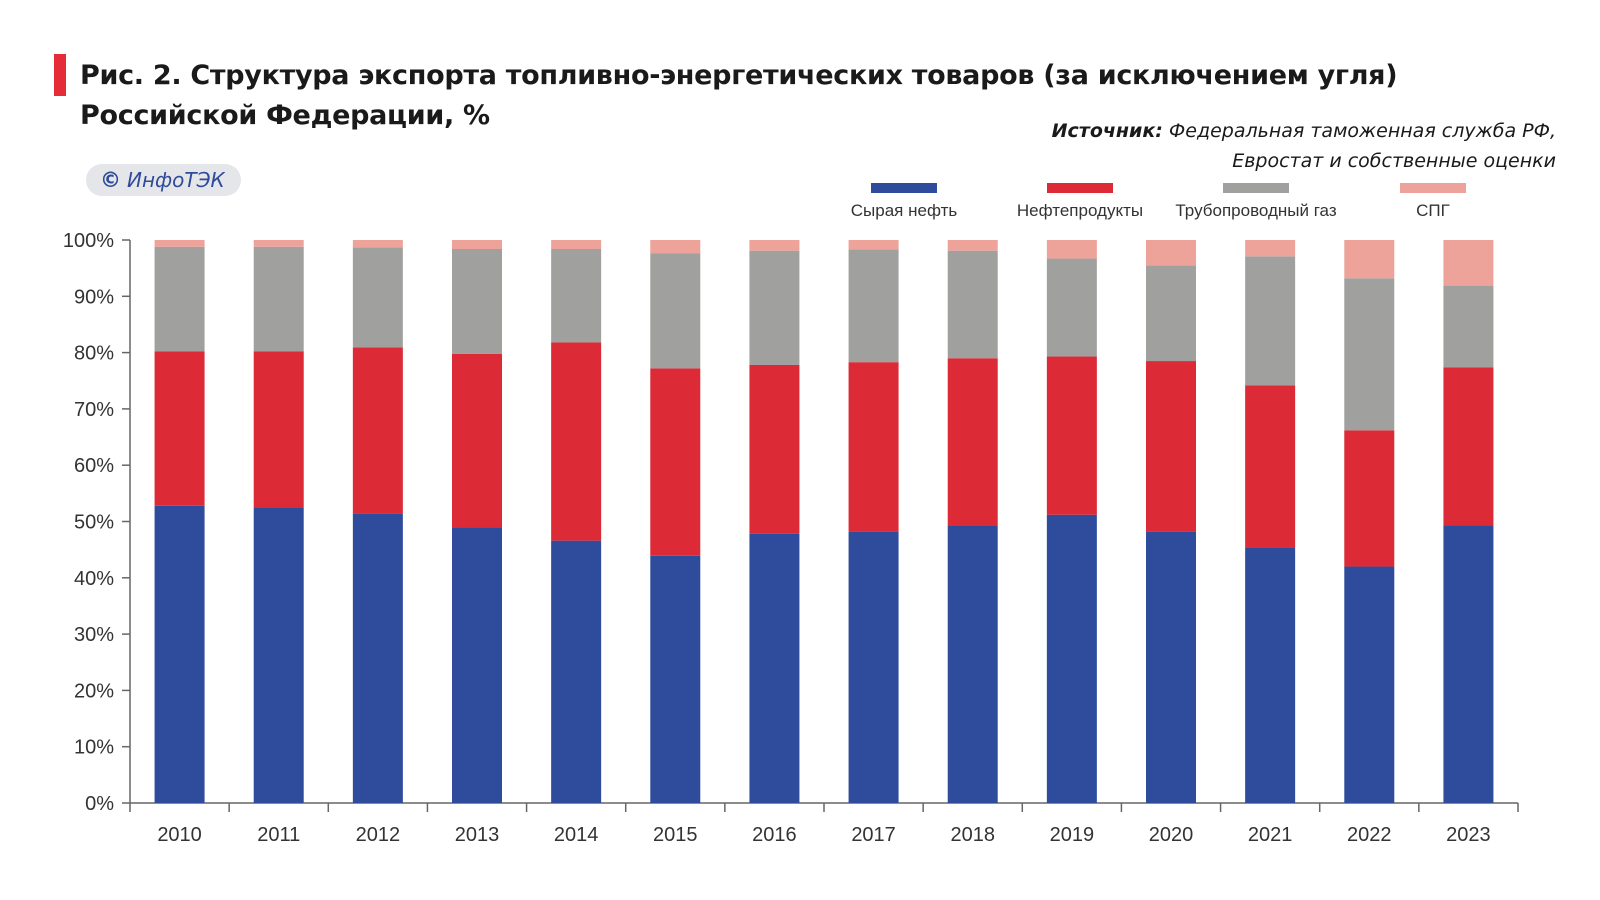 The height and width of the screenshot is (900, 1600). What do you see at coordinates (774, 835) in the screenshot?
I see `x-tick-label: 2016` at bounding box center [774, 835].